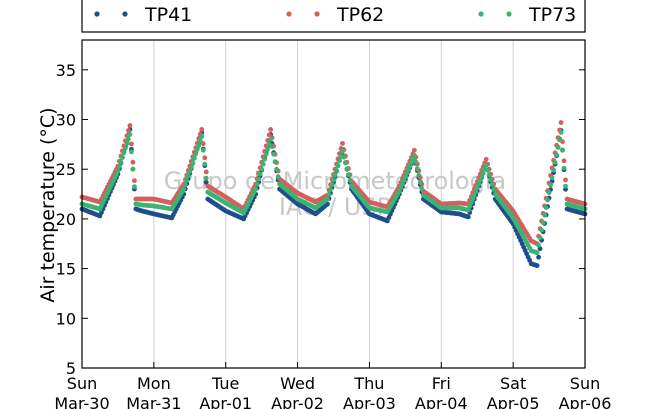 This screenshot has width=650, height=409. Describe the element at coordinates (48, 204) in the screenshot. I see `y-axis-title: Air temperature (°C)` at that location.